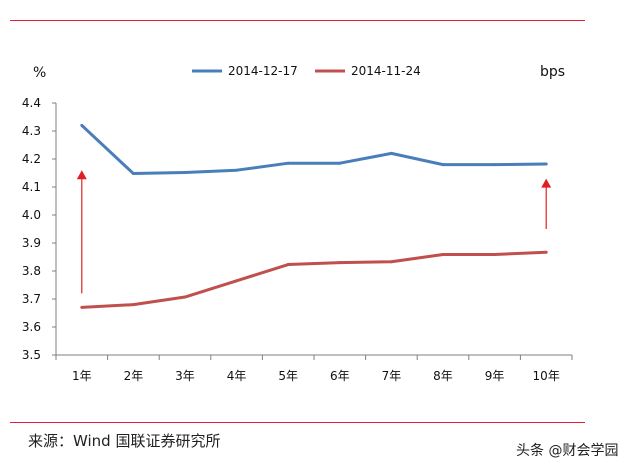 This screenshot has width=640, height=470. What do you see at coordinates (297, 422) in the screenshot?
I see `footer-rule` at bounding box center [297, 422].